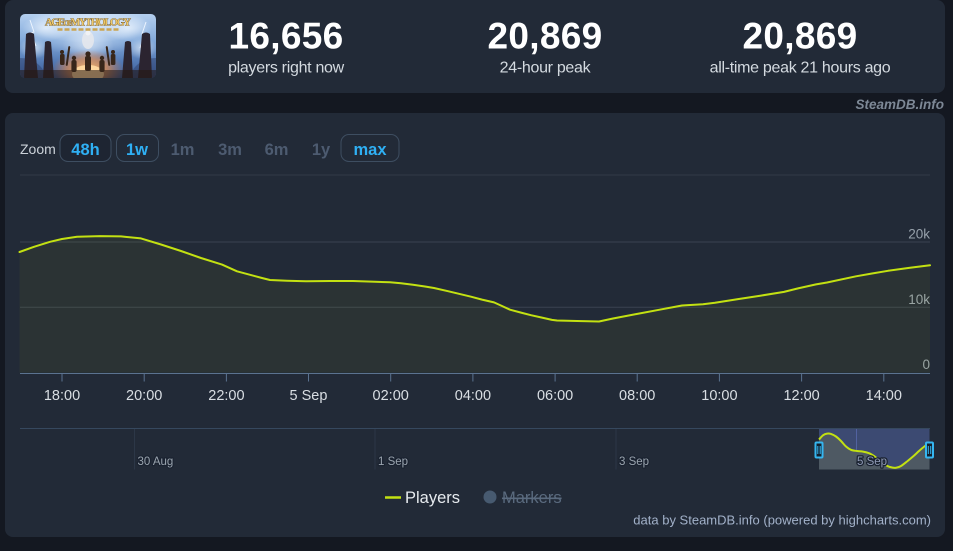  What do you see at coordinates (801, 396) in the screenshot?
I see `svg-text: 12:00` at bounding box center [801, 396].